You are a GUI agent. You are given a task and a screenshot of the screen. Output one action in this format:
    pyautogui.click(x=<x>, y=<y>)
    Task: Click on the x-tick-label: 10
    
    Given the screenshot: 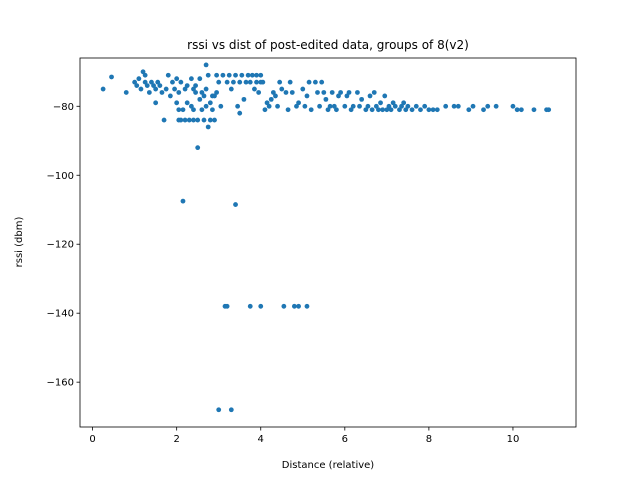 What is the action you would take?
    pyautogui.click(x=513, y=439)
    